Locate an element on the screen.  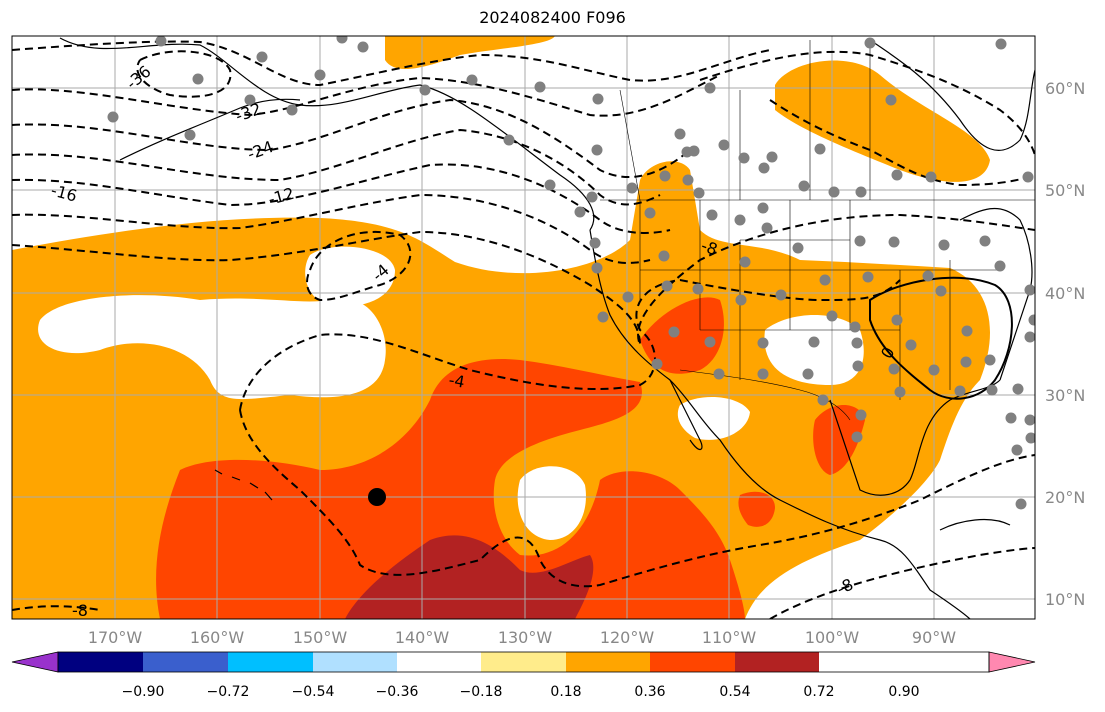
colorbar is located at coordinates (523, 662).